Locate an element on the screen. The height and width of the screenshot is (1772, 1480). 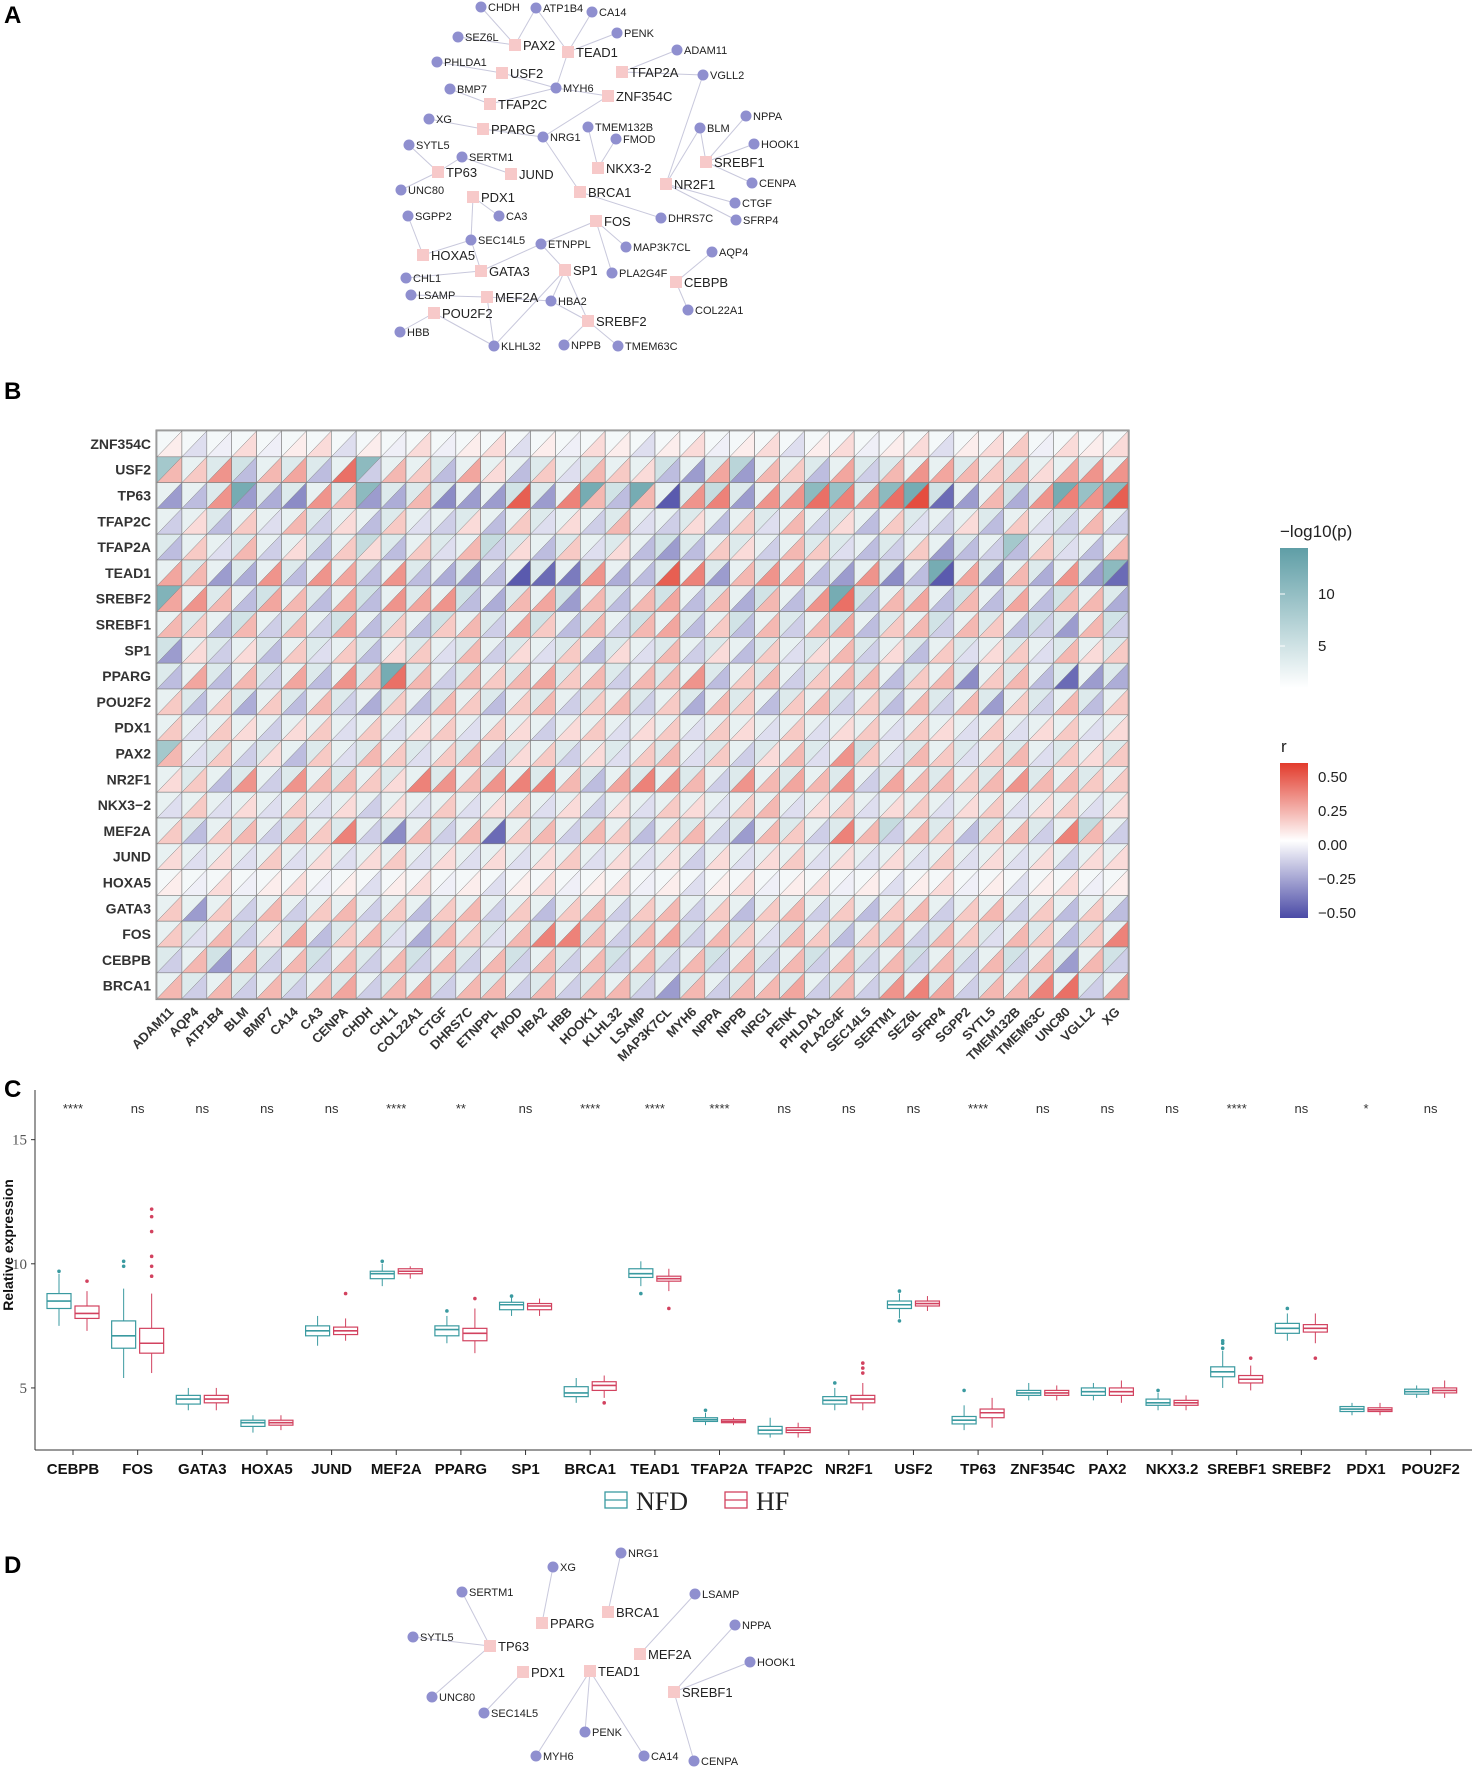
gene-node-nrg1 is located at coordinates (621, 1553).